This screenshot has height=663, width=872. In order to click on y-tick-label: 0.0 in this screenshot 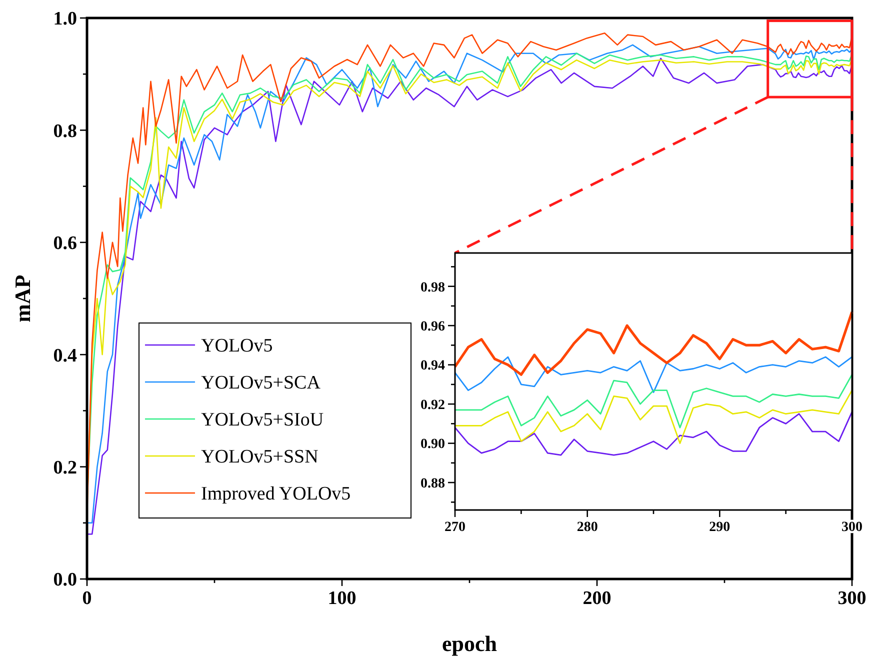, I will do `click(65, 580)`.